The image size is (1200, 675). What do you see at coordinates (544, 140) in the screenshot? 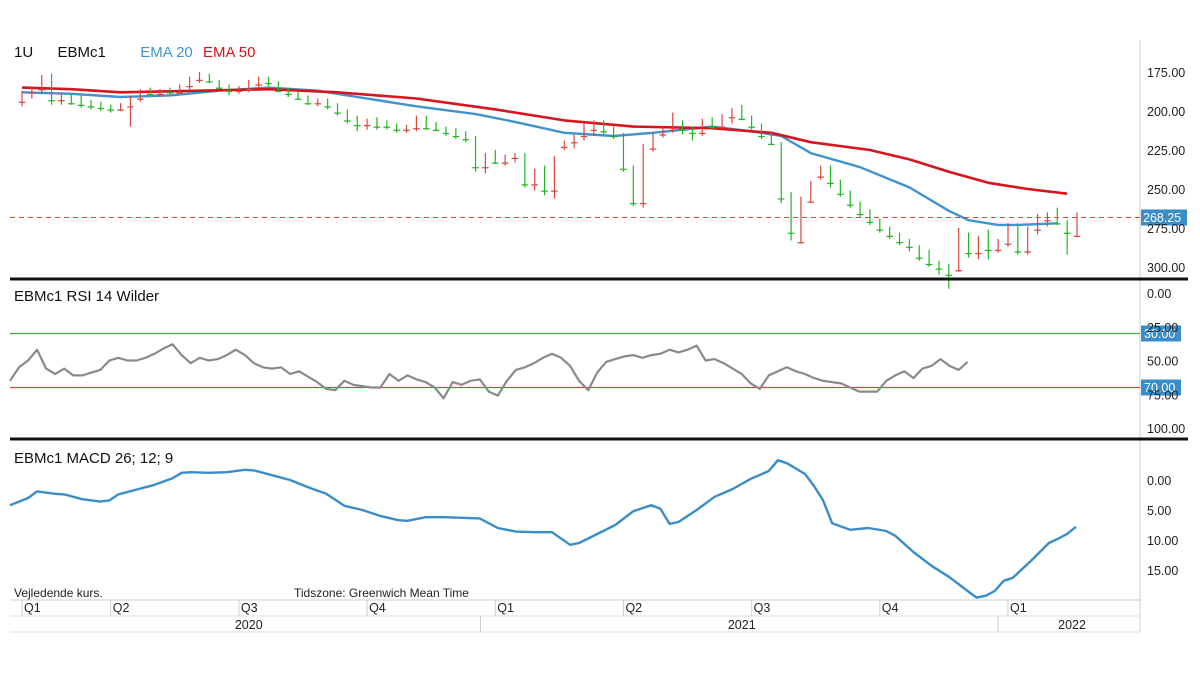
I see `ema50-line` at bounding box center [544, 140].